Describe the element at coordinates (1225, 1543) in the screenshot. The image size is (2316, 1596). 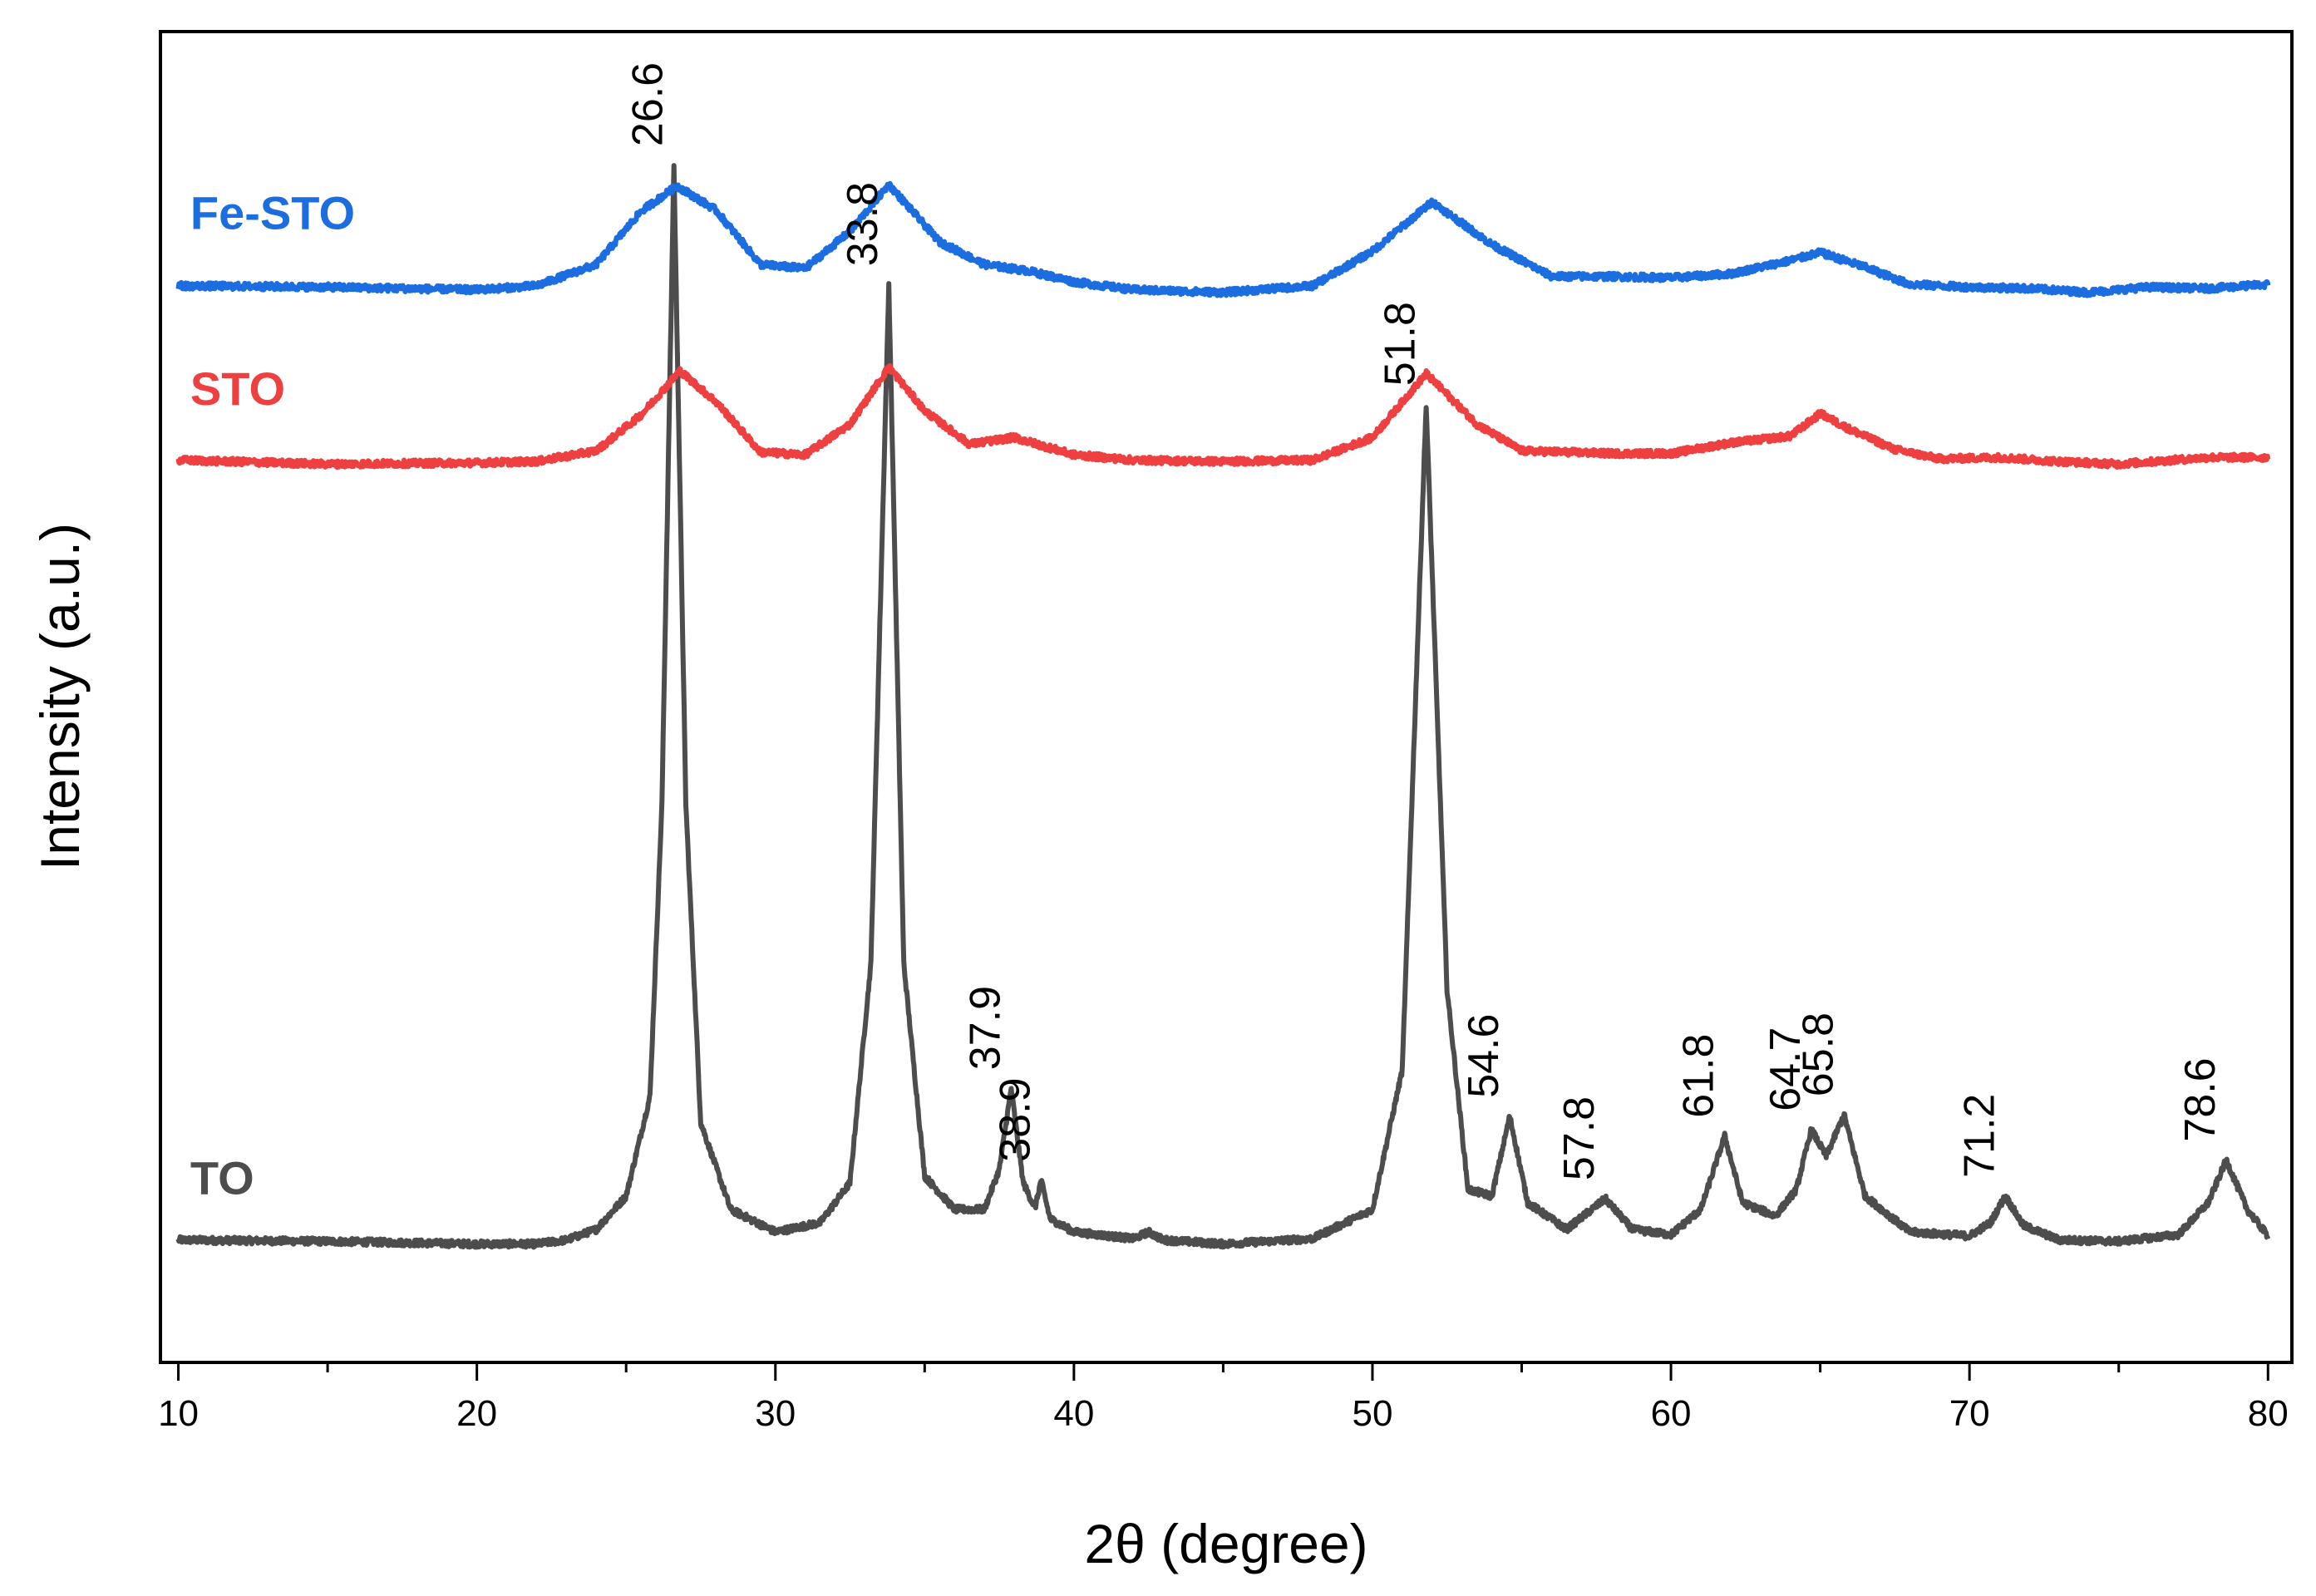
I see `x-axis-title: 2θ (degree)` at that location.